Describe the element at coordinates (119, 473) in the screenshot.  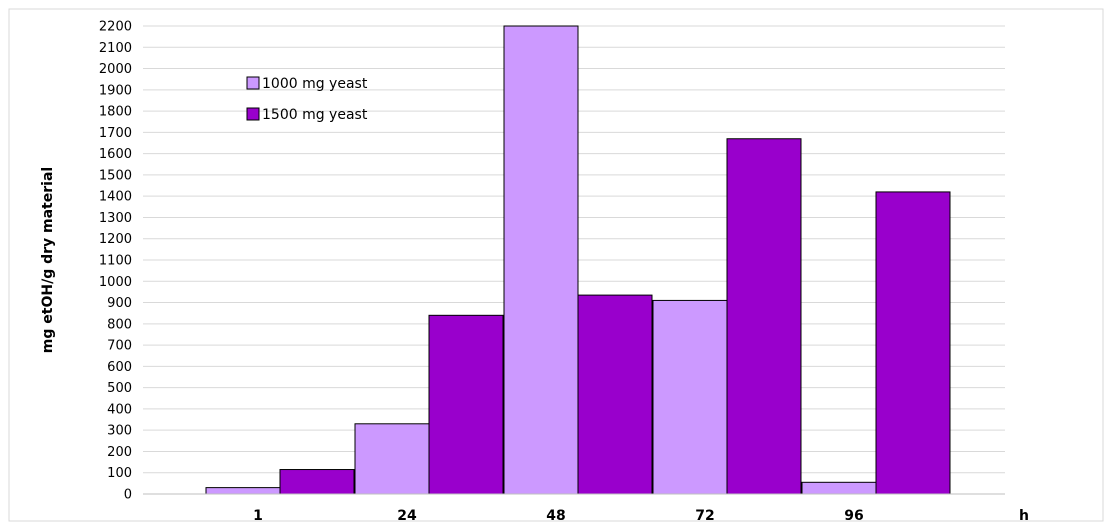
I see `y-tick-label: 100` at that location.